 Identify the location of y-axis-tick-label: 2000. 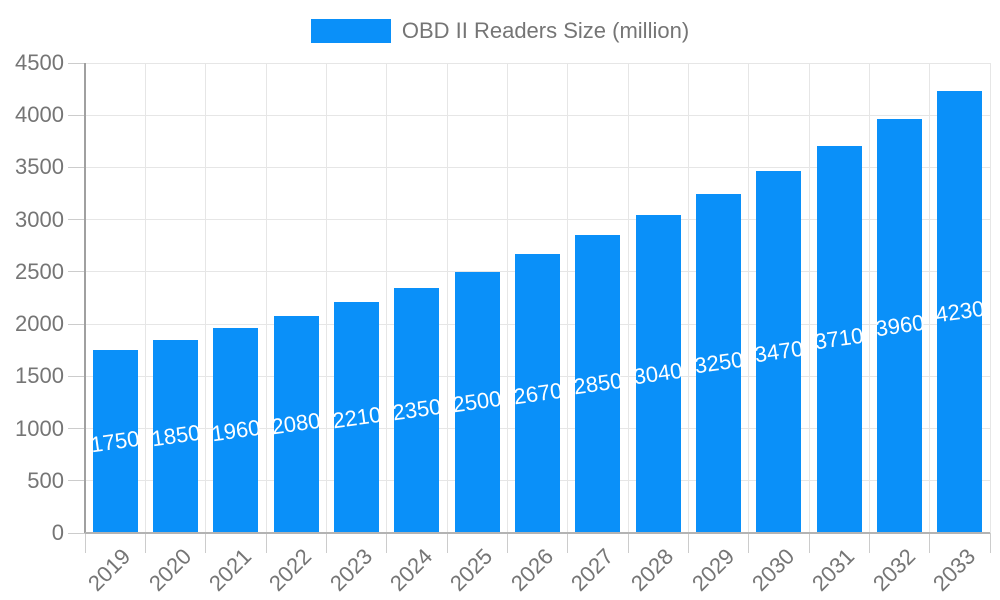
(39, 324).